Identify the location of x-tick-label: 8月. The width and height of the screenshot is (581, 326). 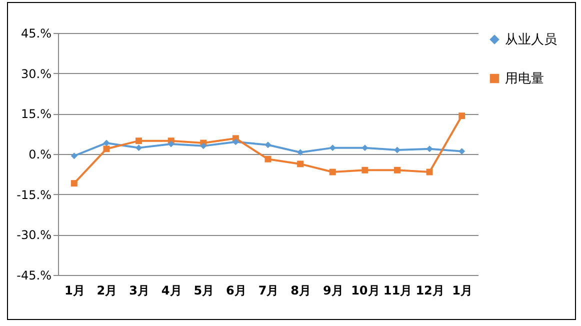
(300, 291).